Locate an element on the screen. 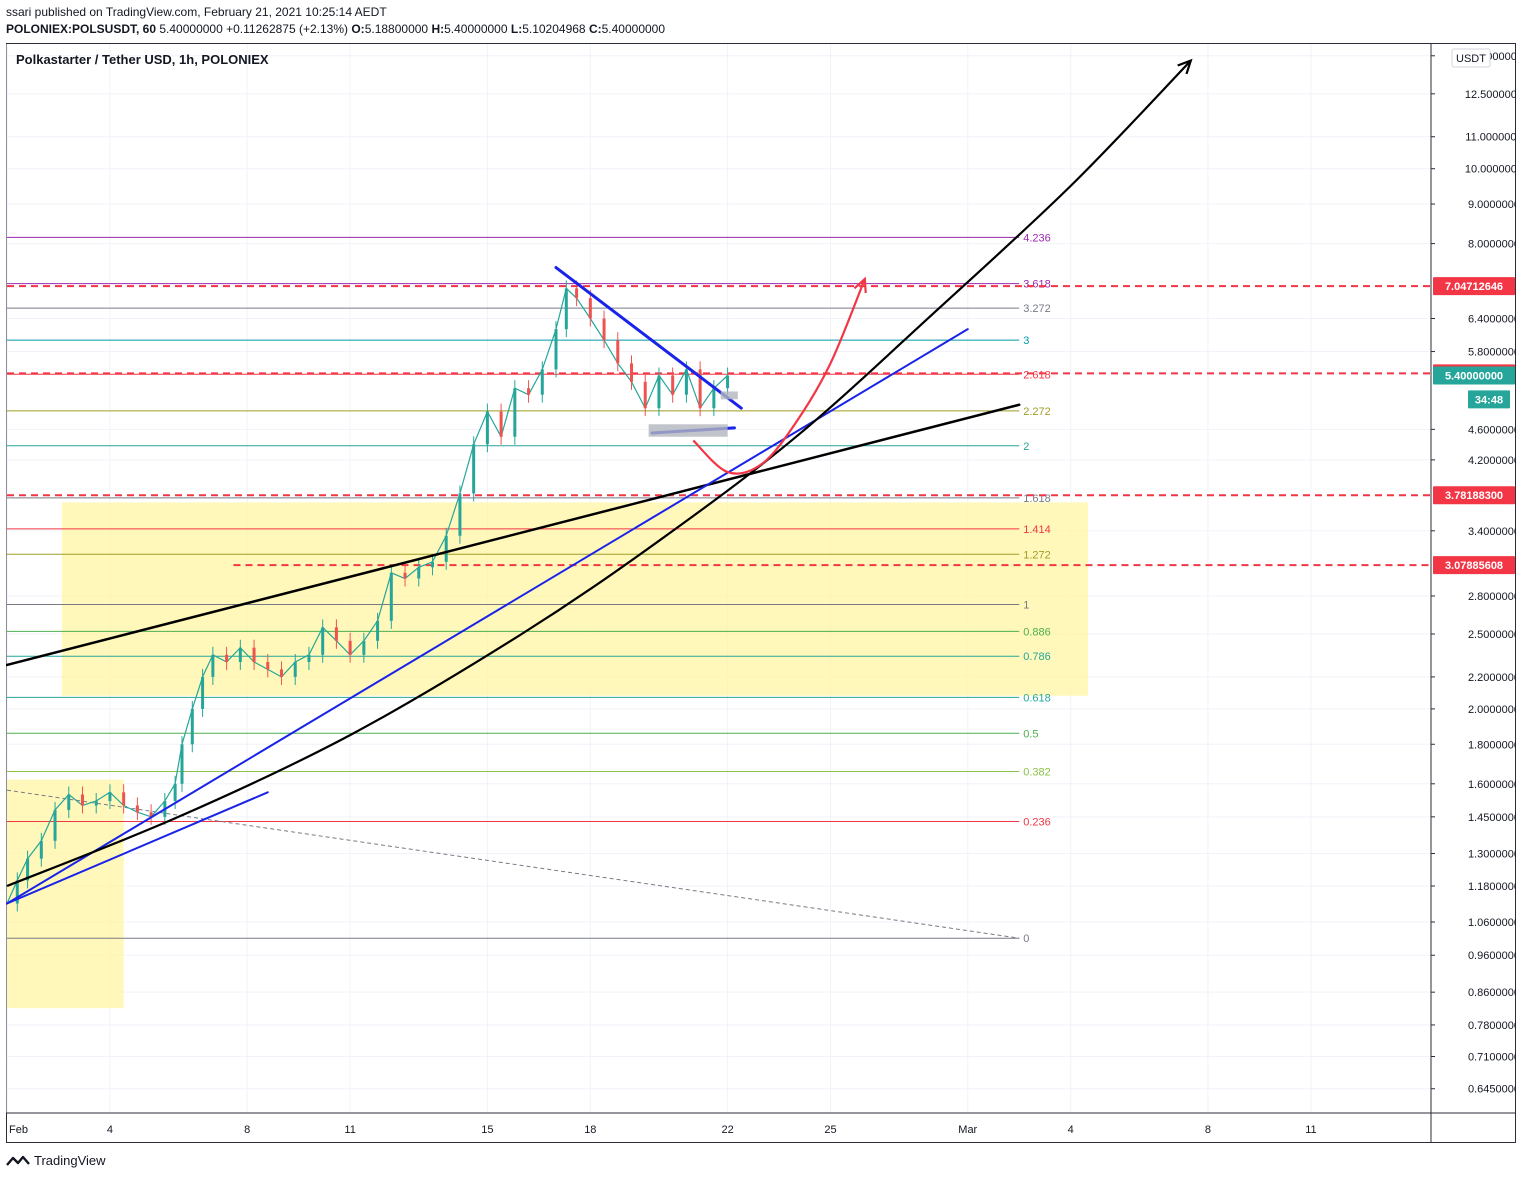 The width and height of the screenshot is (1522, 1180). y-tick-label: 10.00000000 is located at coordinates (1490, 170).